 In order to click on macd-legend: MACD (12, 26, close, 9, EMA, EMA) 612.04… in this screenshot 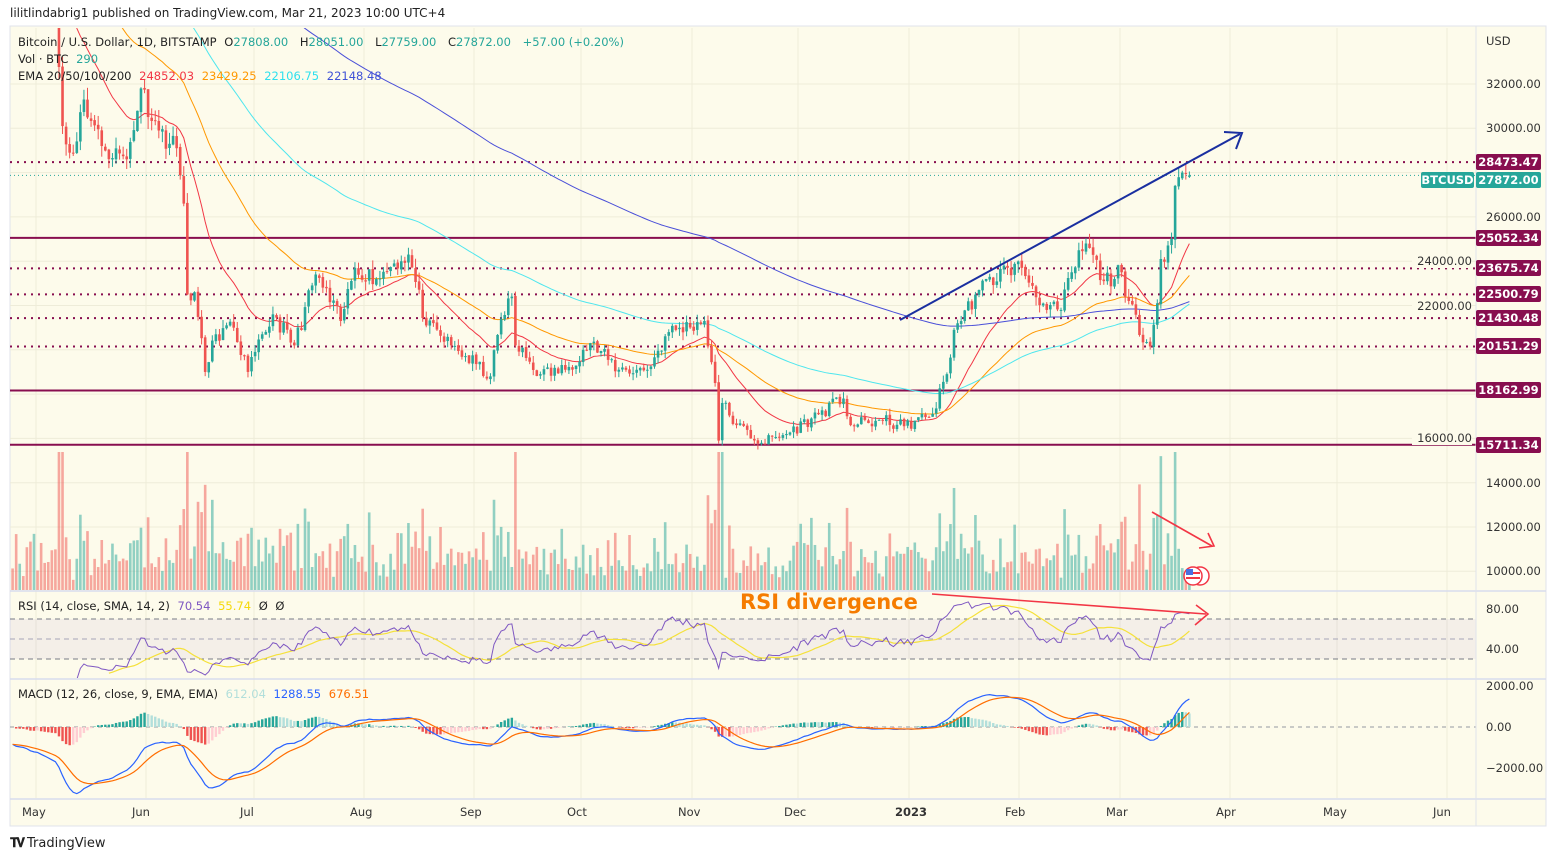, I will do `click(195, 694)`.